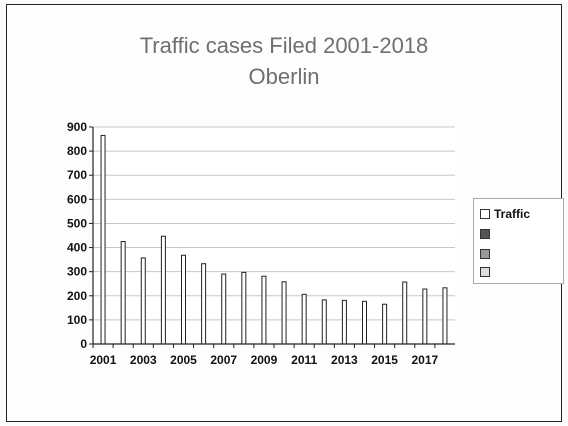 The height and width of the screenshot is (426, 568). I want to click on chart-title: Traffic cases Filed 2001-2018 Oberlin, so click(284, 61).